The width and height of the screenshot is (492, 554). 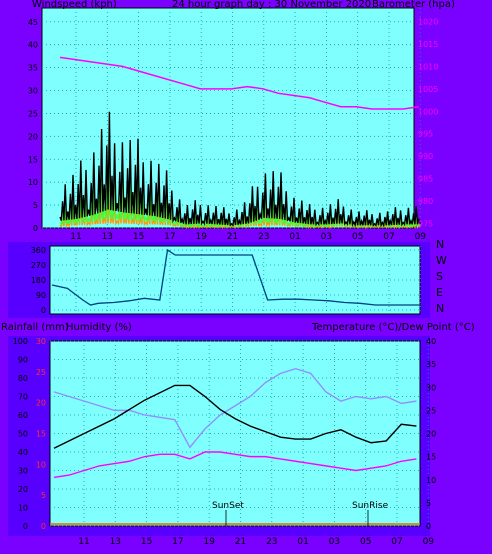 What do you see at coordinates (33, 68) in the screenshot?
I see `windspeed-tick: 35` at bounding box center [33, 68].